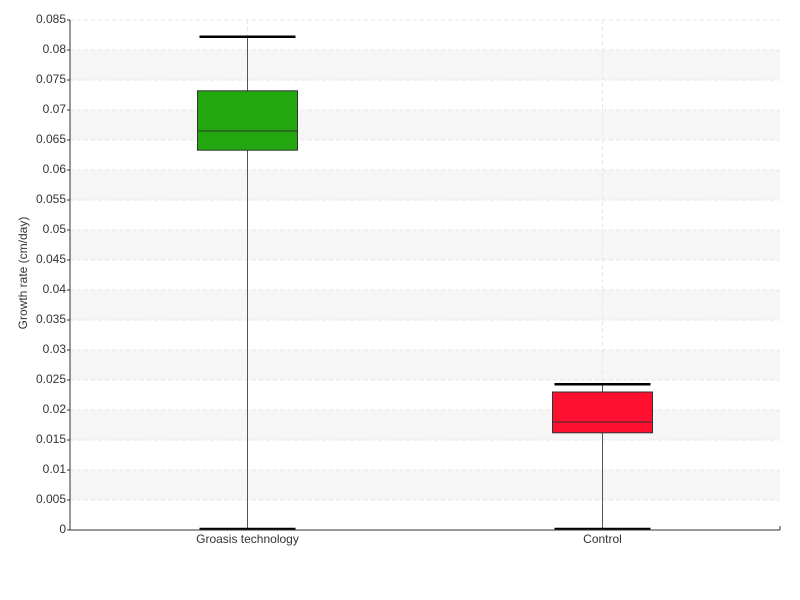  What do you see at coordinates (55, 349) in the screenshot?
I see `y-tick-label: 0.03` at bounding box center [55, 349].